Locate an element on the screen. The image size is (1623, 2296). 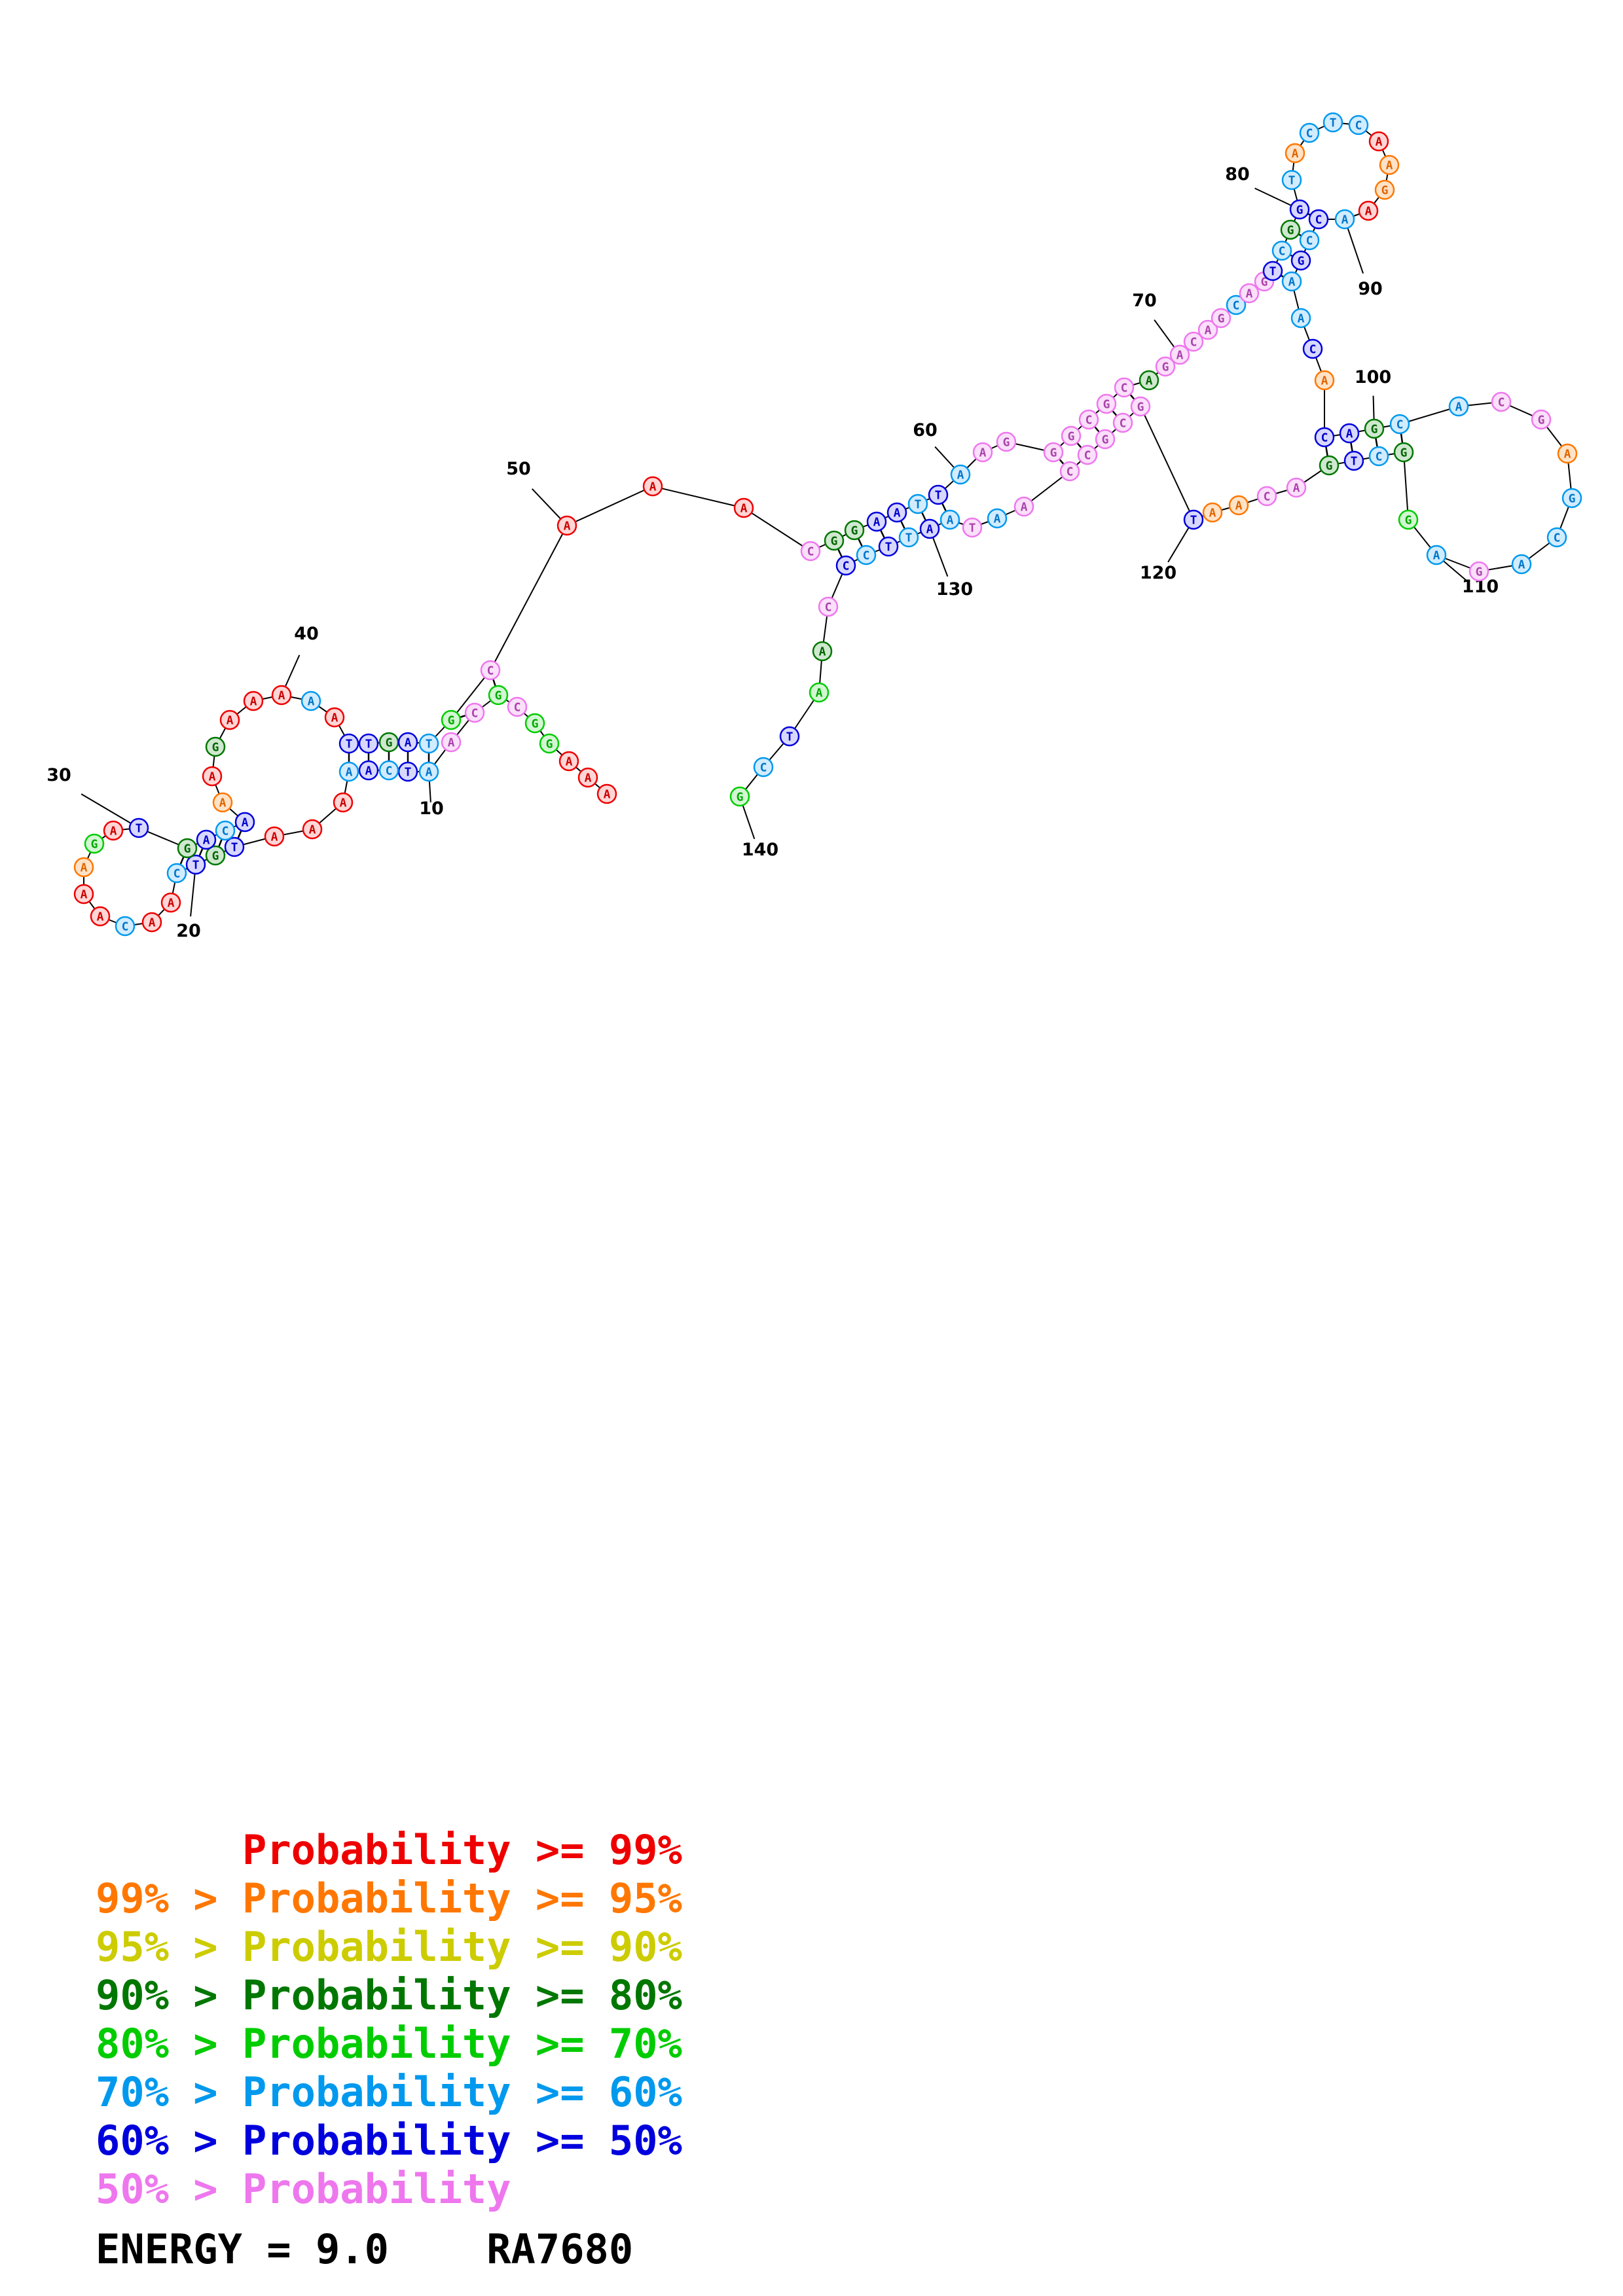
nucleotide-111: G is located at coordinates (1408, 519).